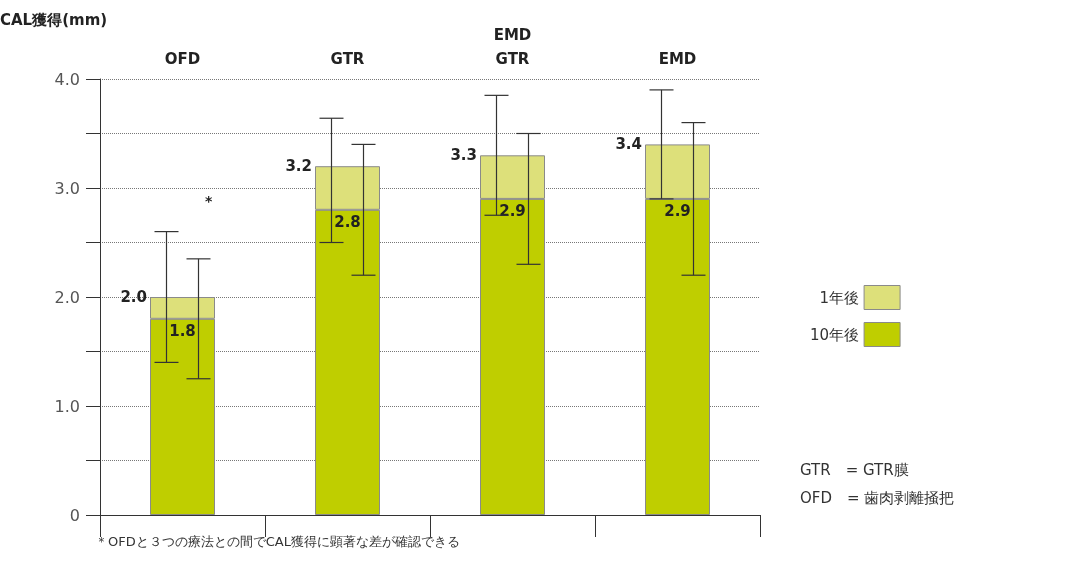 Image resolution: width=1083 pixels, height=562 pixels. Describe the element at coordinates (854, 469) in the screenshot. I see `text: GTR = GTR膜` at that location.